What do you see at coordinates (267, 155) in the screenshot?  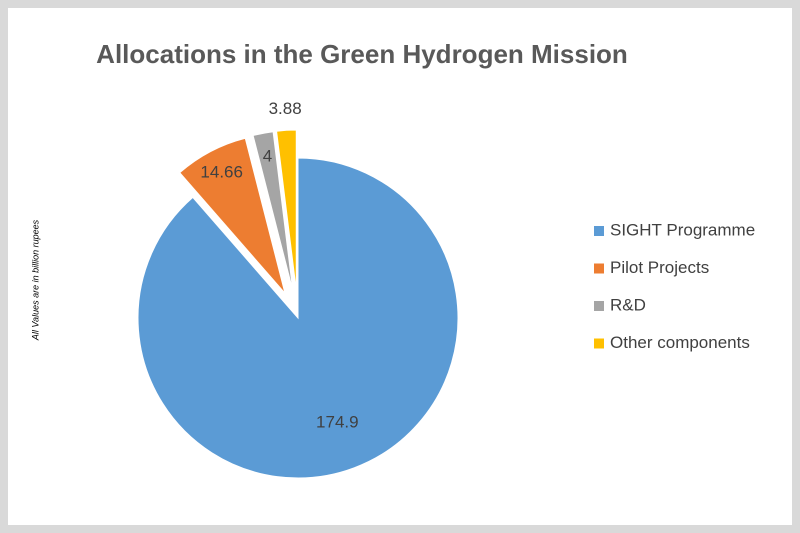 I see `data-label: 4` at bounding box center [267, 155].